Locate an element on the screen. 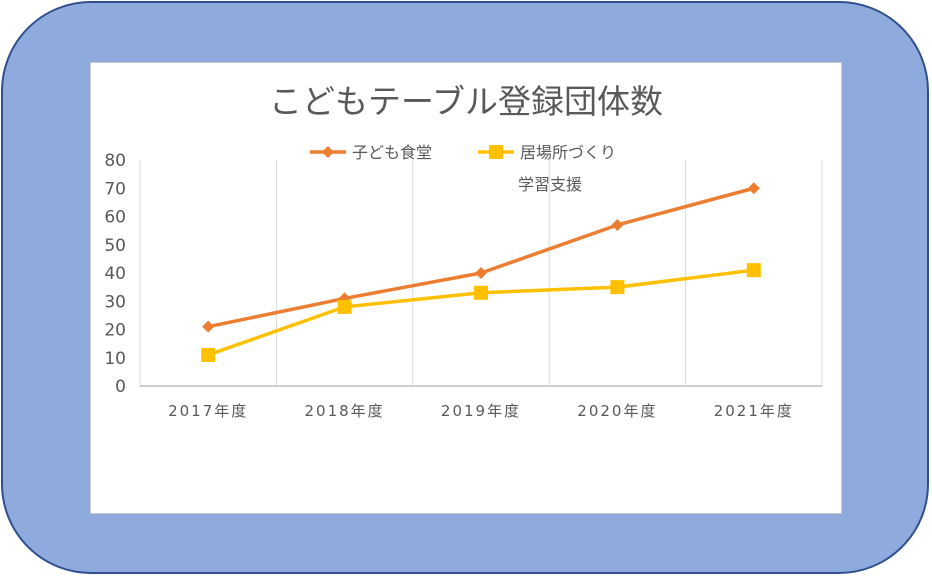 This screenshot has width=932, height=577. legend-item-1: 子ども食堂 is located at coordinates (371, 152).